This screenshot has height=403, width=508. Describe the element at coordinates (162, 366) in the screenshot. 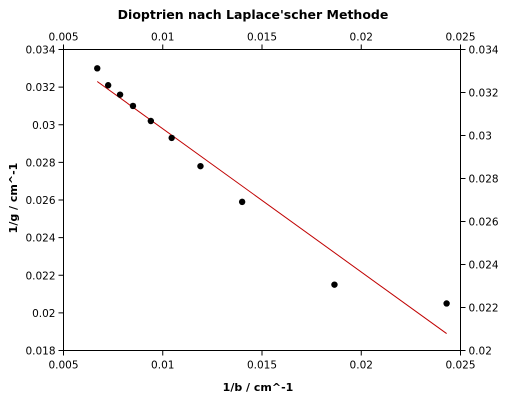

I see `bottom-tick-label: 0.01` at that location.